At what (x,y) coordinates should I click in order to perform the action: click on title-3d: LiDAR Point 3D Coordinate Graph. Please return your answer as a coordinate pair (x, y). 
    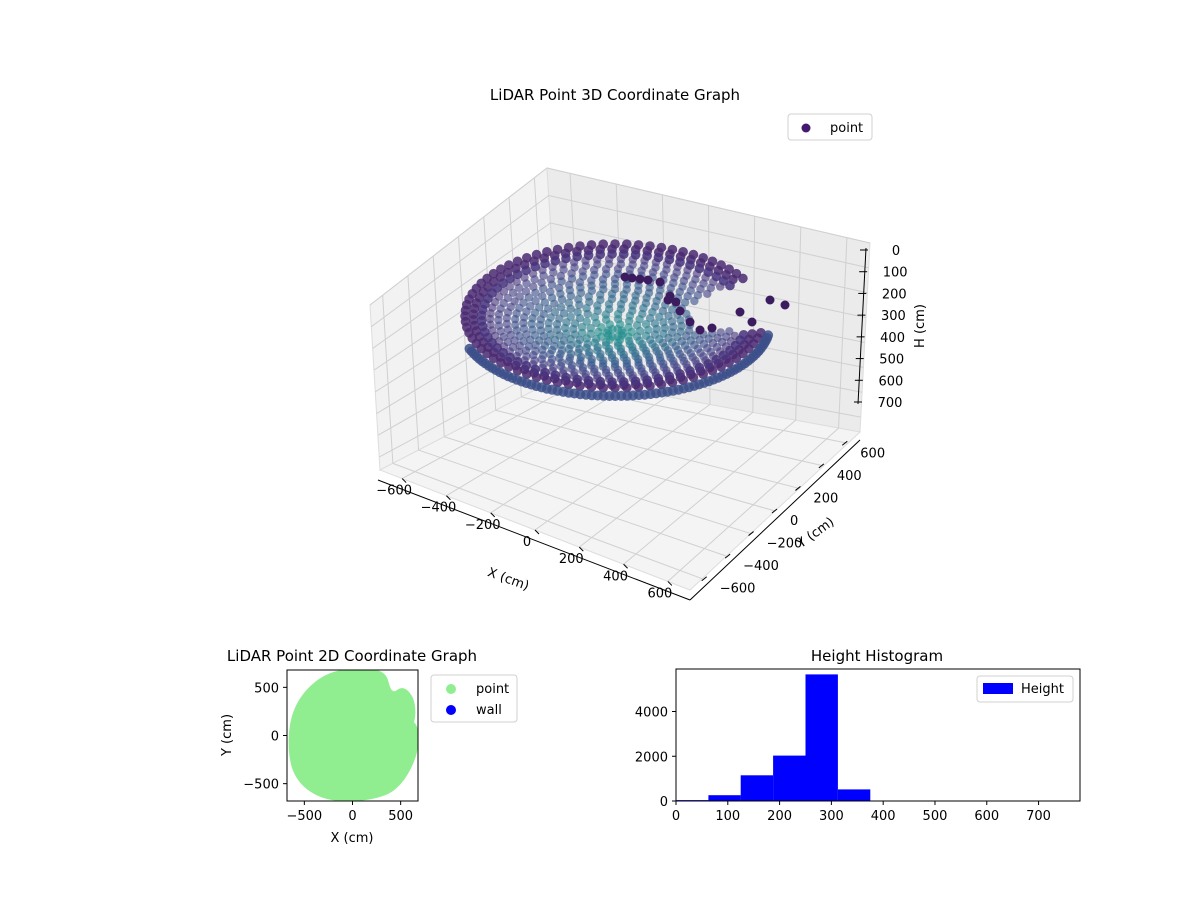
    Looking at the image, I should click on (615, 95).